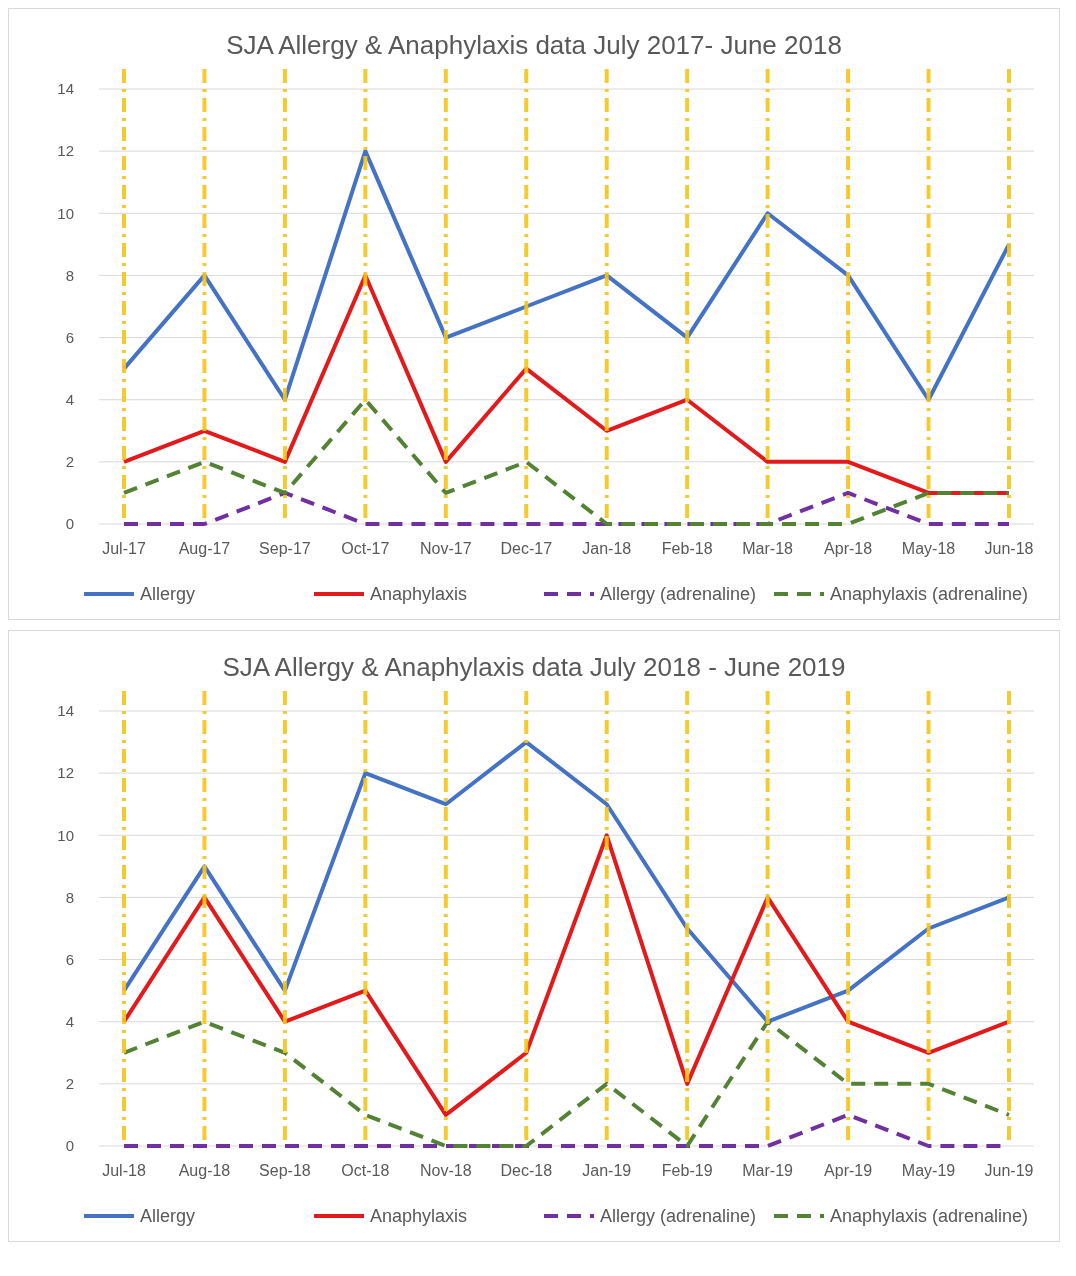  I want to click on x-tick-label: Jun-18, so click(1009, 548).